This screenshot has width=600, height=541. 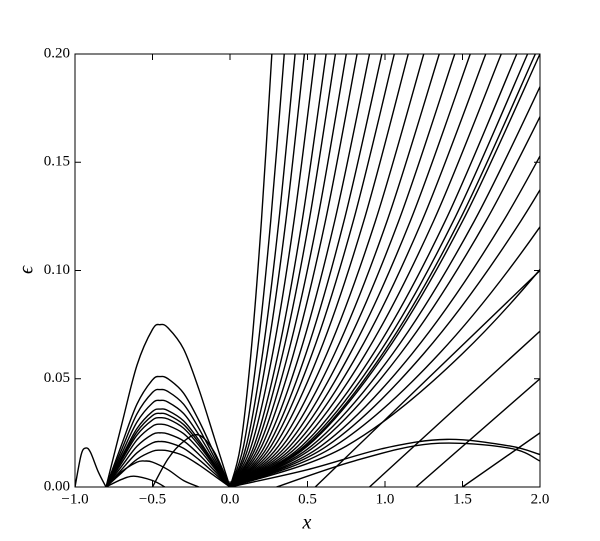 What do you see at coordinates (57, 486) in the screenshot?
I see `y-tick-label: 0.00` at bounding box center [57, 486].